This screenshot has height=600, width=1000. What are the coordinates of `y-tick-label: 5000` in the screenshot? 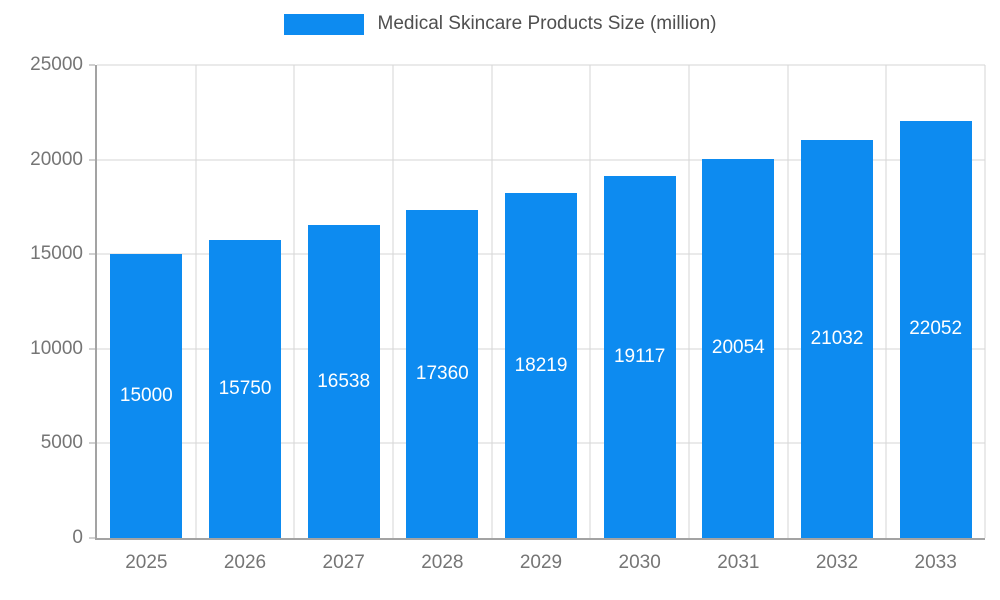 It's located at (61, 443).